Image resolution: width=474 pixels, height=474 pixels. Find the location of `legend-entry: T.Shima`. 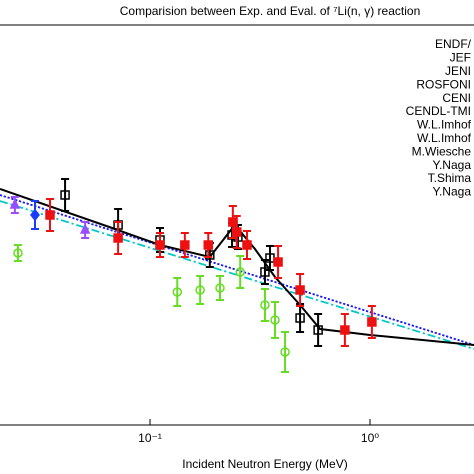

legend-entry: T.Shima is located at coordinates (450, 178).